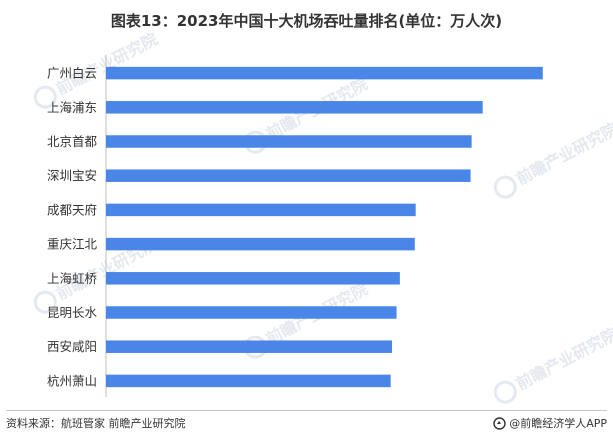 The width and height of the screenshot is (613, 443). I want to click on category-label: 广州白云, so click(72, 73).